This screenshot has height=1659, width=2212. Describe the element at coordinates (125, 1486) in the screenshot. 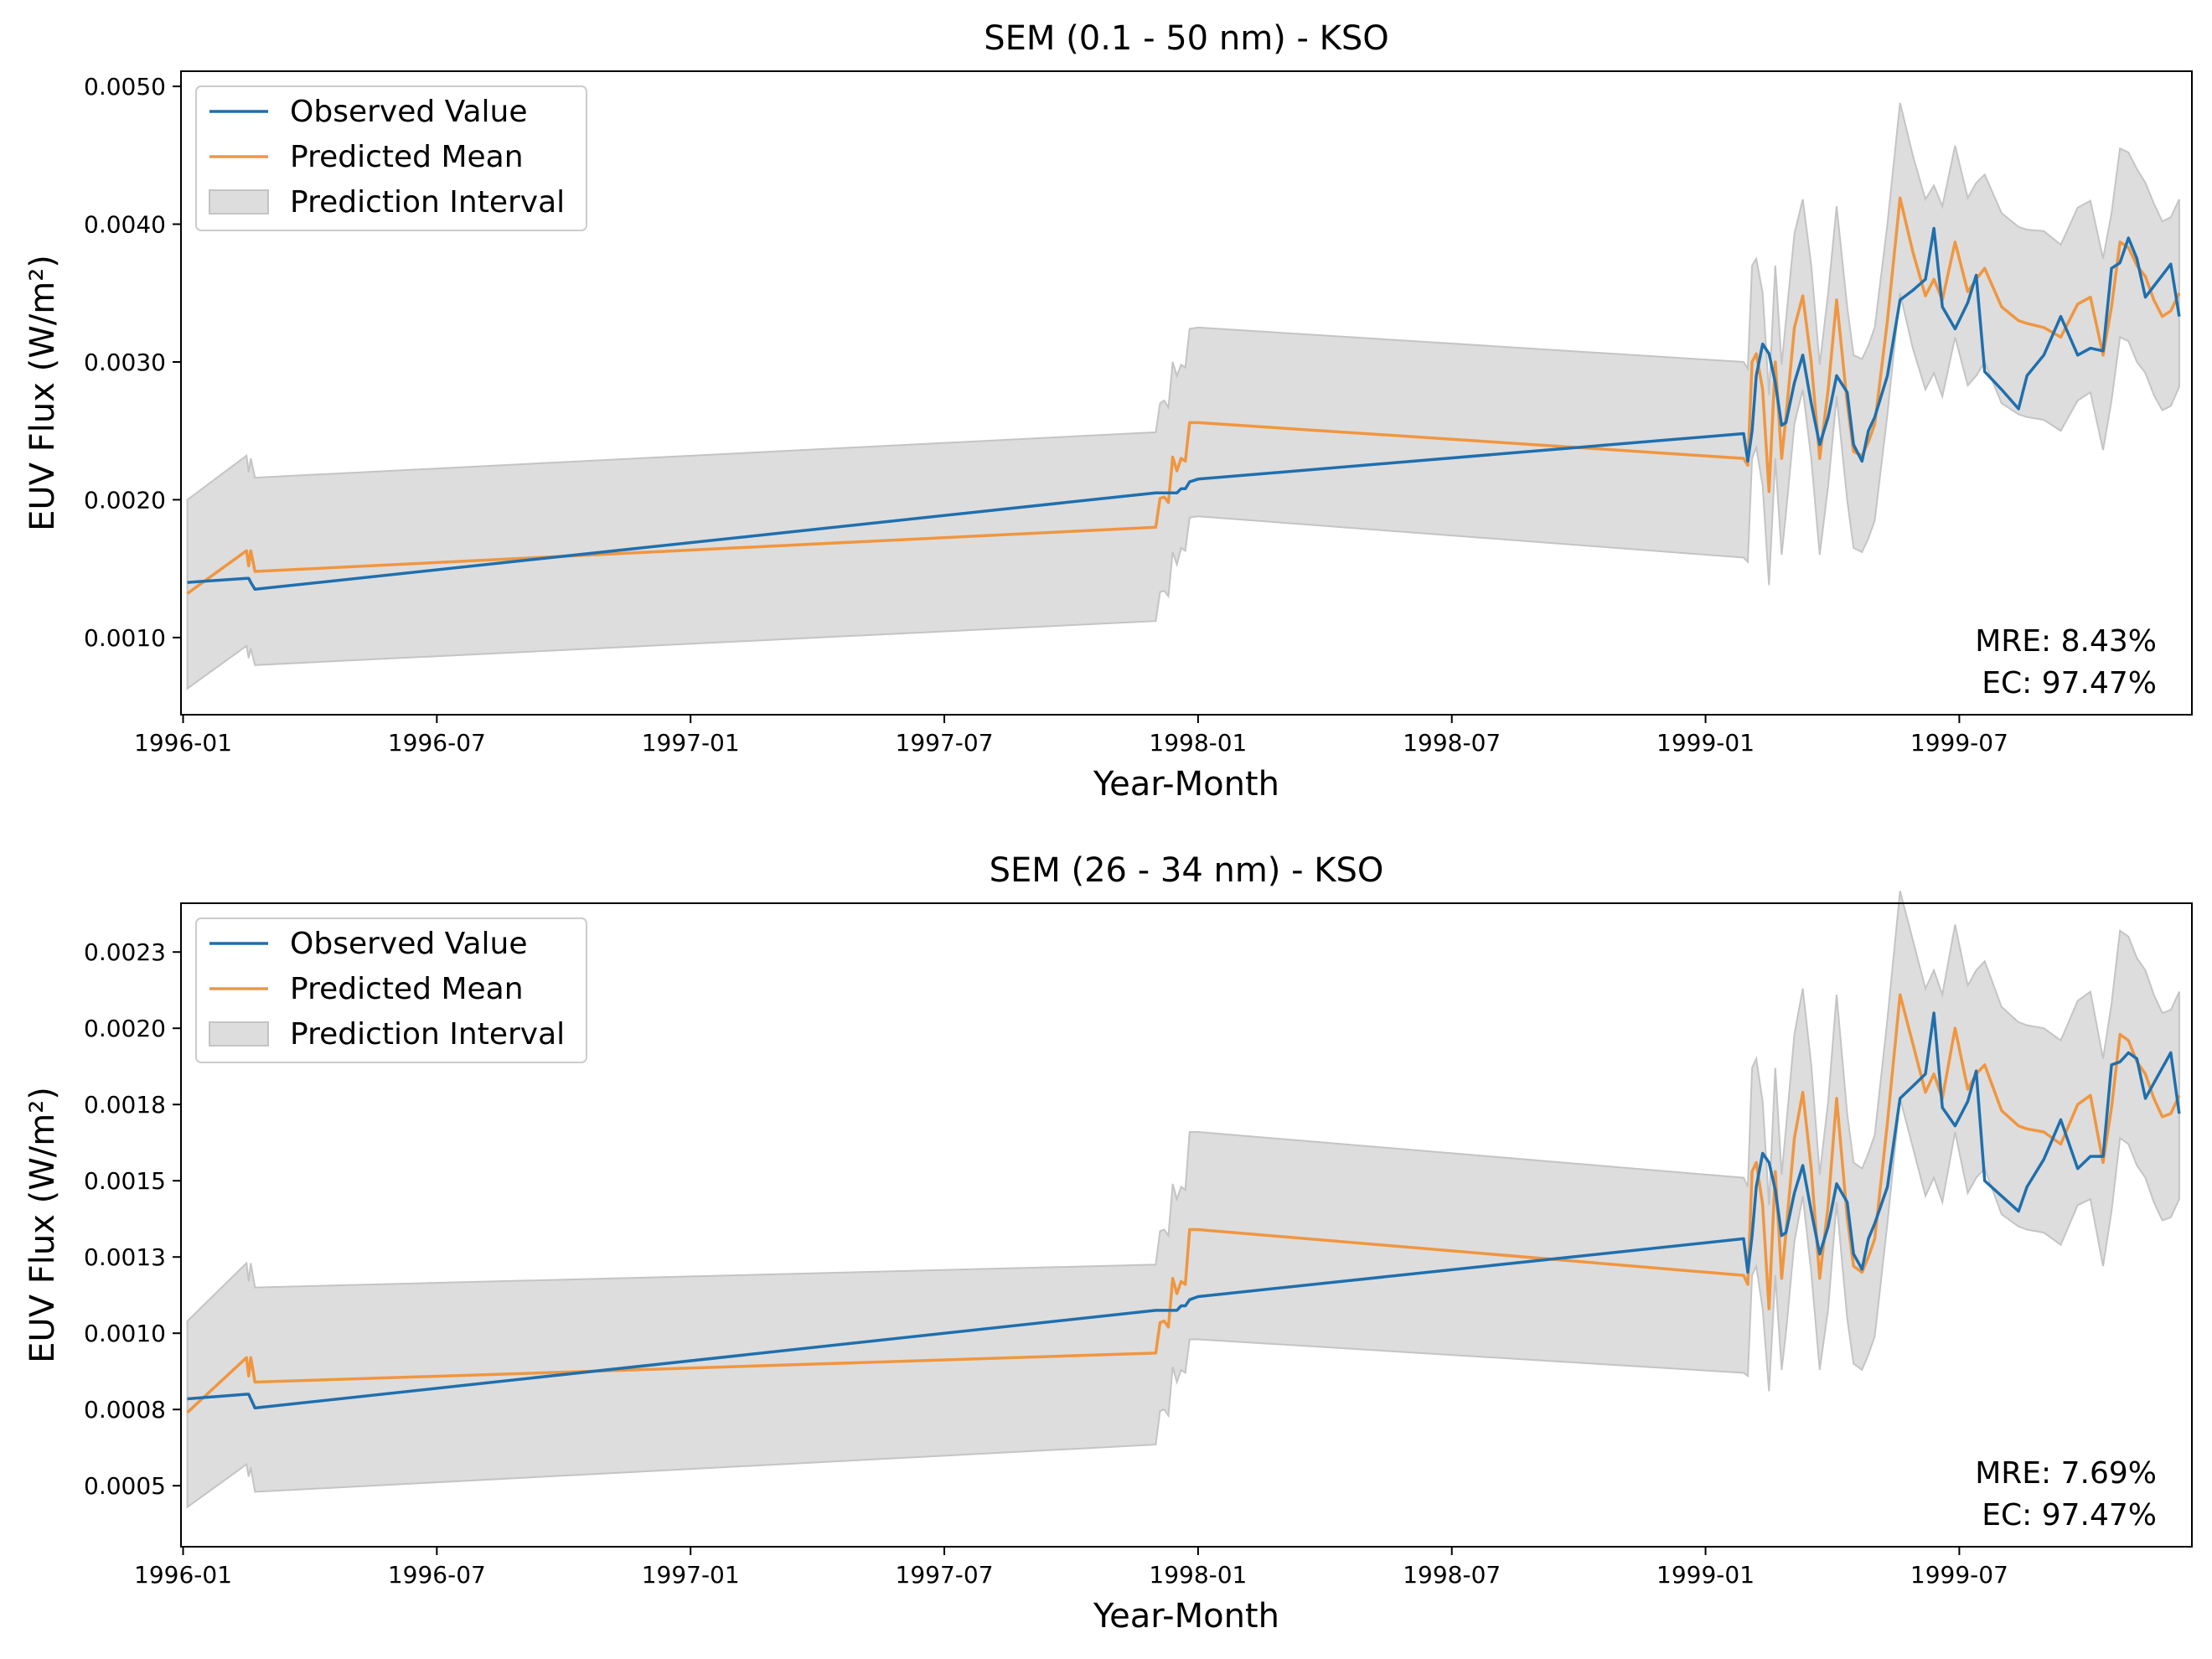

I see `y-tick-label: 0.0005` at that location.